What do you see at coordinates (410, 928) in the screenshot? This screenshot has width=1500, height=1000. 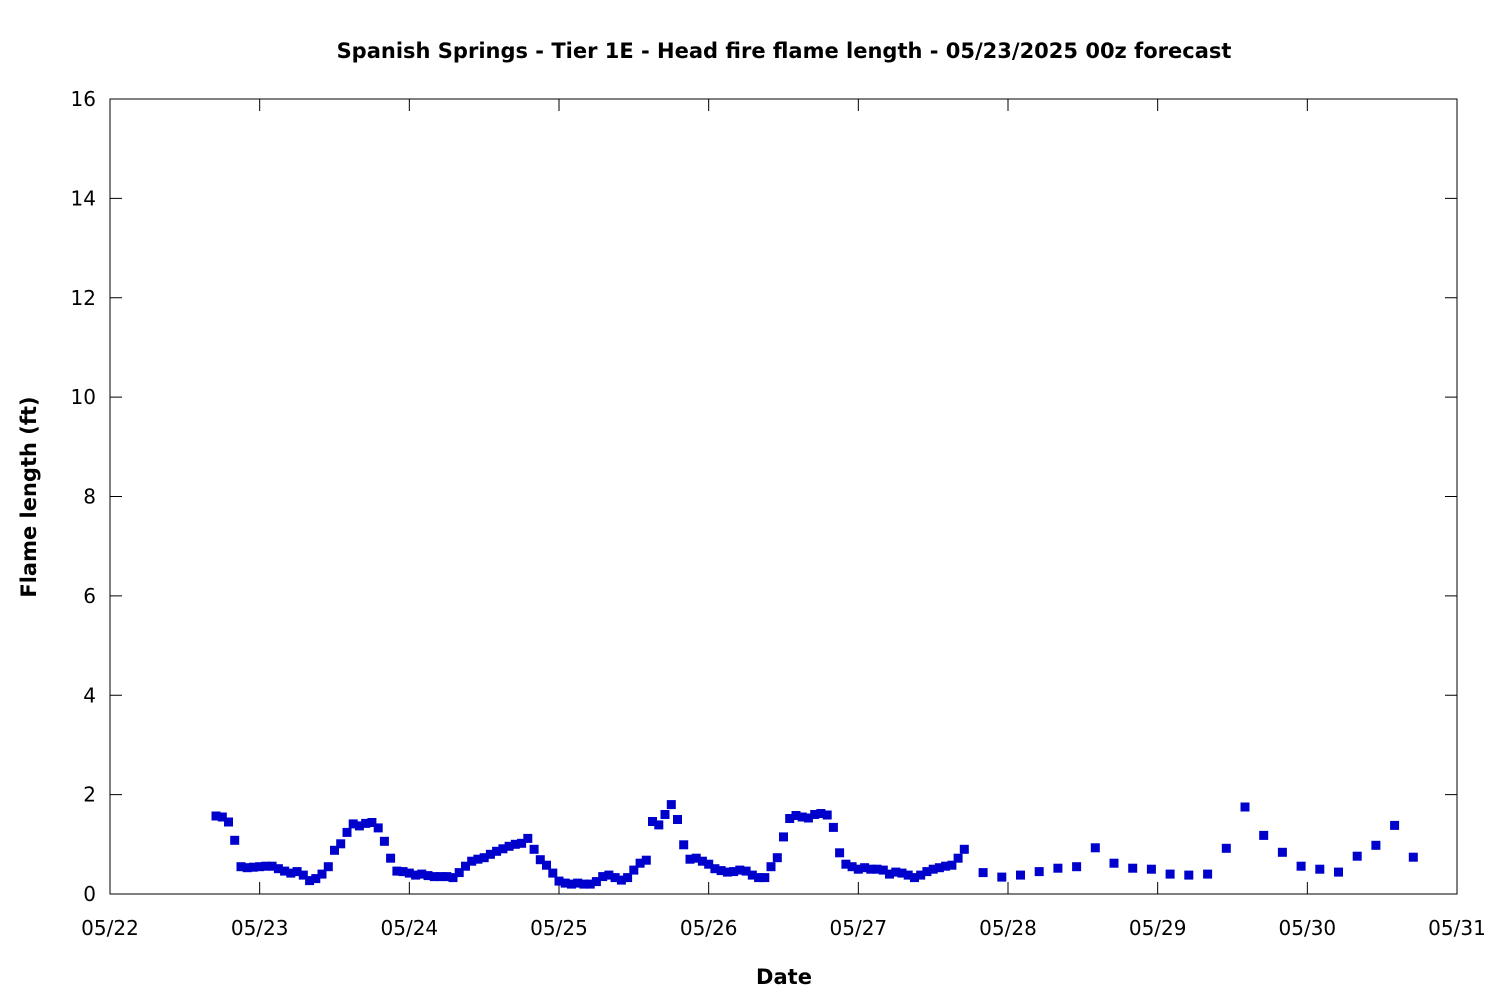 I see `x-tick-label: 05/24` at bounding box center [410, 928].